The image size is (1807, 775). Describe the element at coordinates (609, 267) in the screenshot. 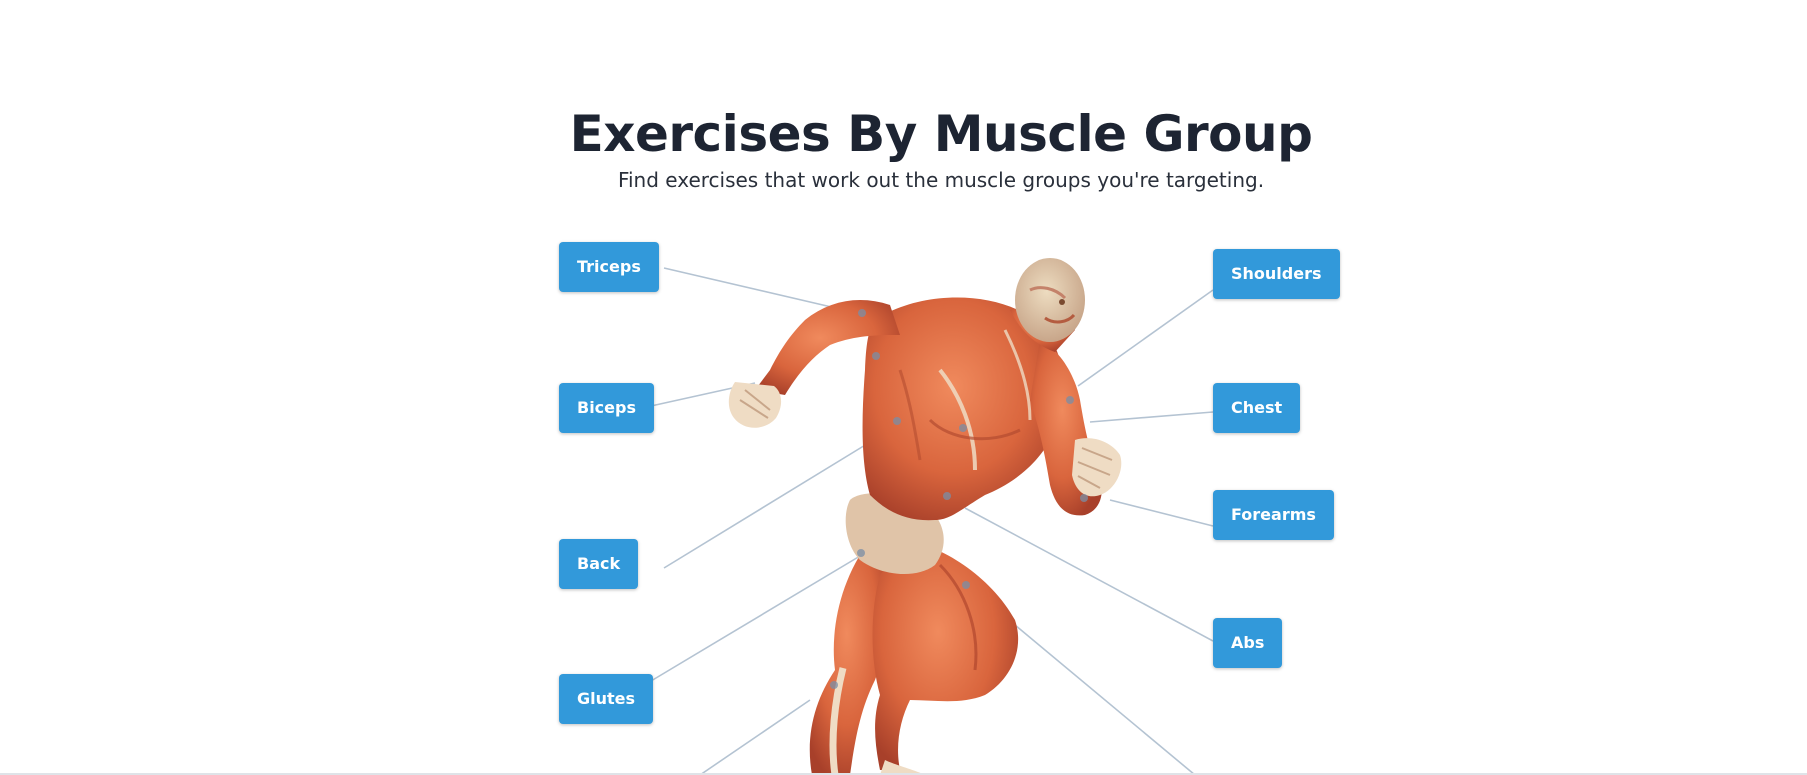

I see `triceps-button: Triceps` at that location.